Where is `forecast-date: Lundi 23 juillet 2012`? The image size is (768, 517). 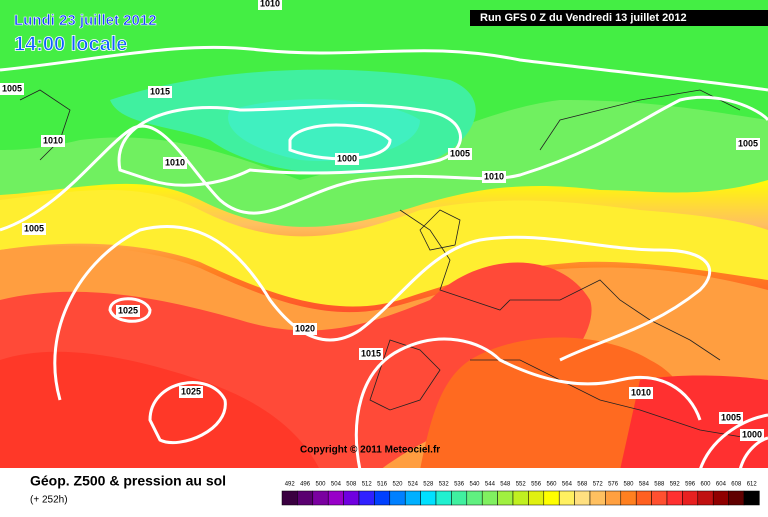
forecast-date: Lundi 23 juillet 2012 is located at coordinates (85, 20).